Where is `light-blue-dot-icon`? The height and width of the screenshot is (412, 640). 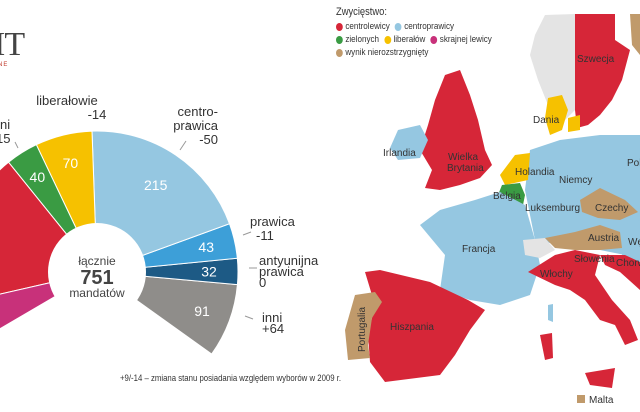
light-blue-dot-icon is located at coordinates (398, 26).